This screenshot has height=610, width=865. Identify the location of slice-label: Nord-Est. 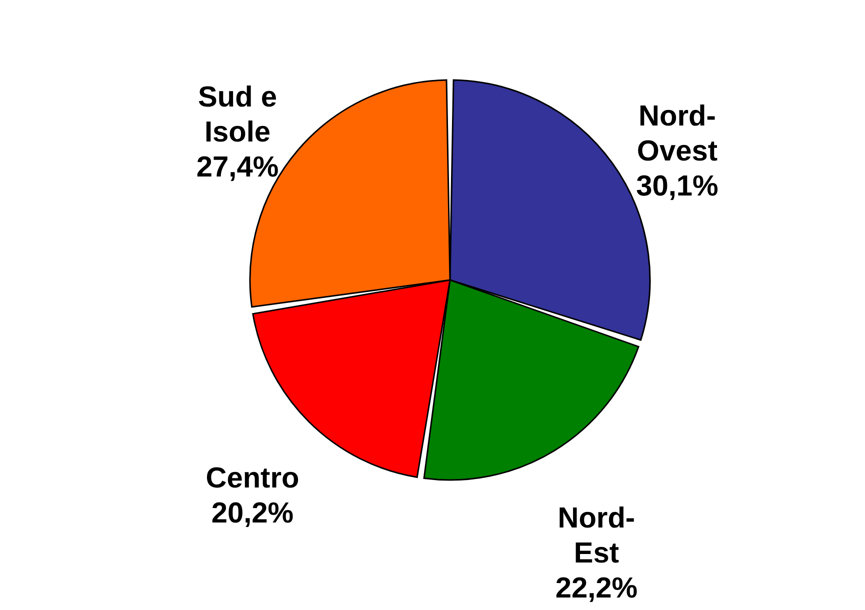
(597, 536).